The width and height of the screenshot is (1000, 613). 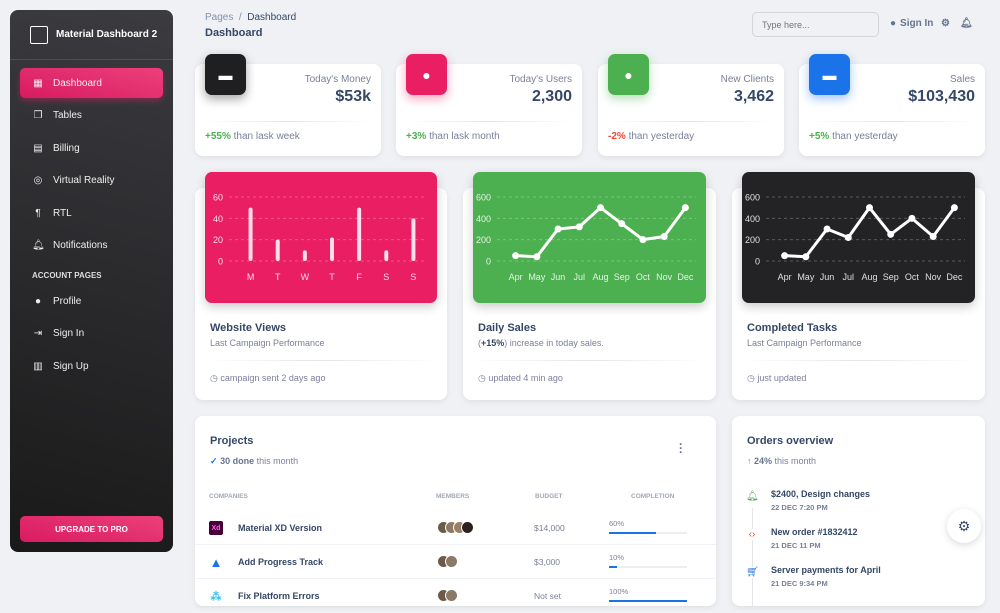 I want to click on company-name: Fix Platform Errors, so click(x=279, y=596).